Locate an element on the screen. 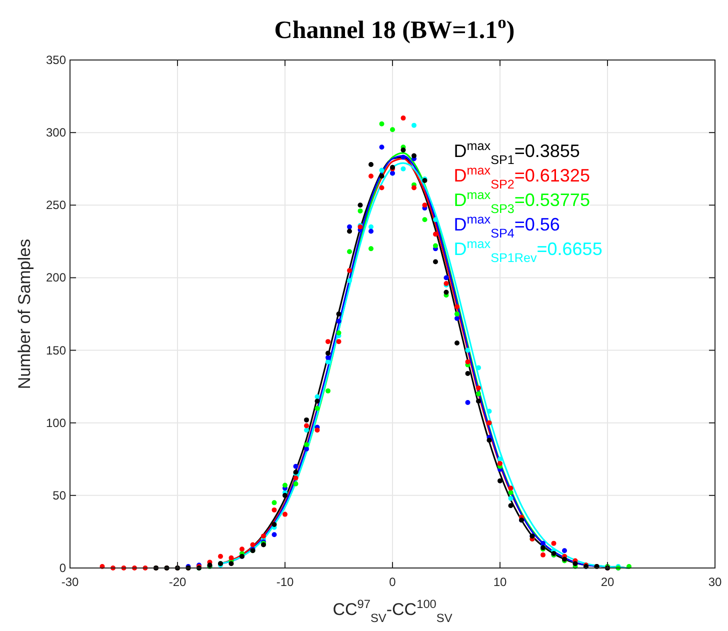  y-tick-label: 250 is located at coordinates (56, 205).